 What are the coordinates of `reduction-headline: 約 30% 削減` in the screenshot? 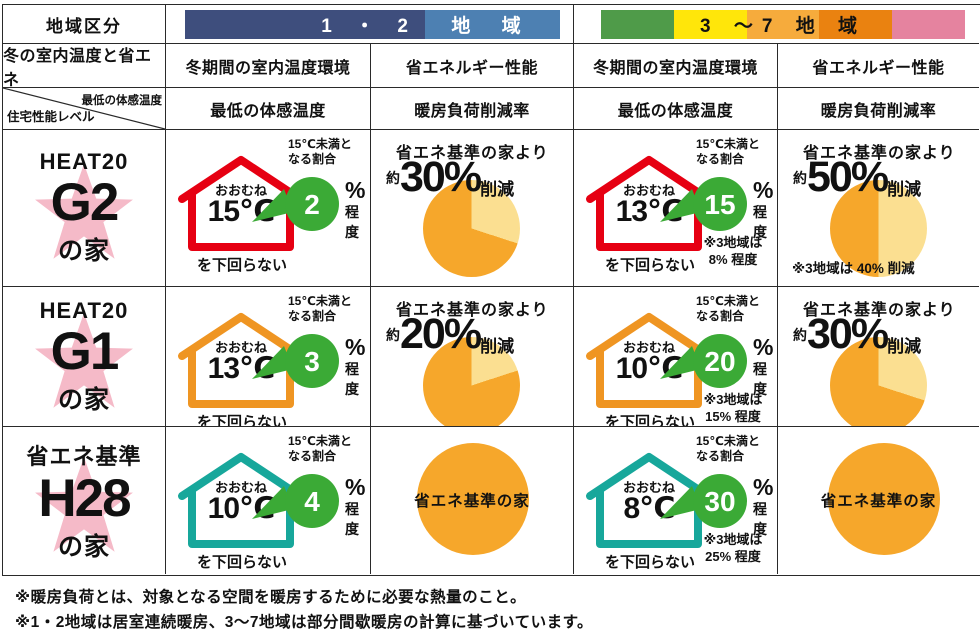 It's located at (857, 335).